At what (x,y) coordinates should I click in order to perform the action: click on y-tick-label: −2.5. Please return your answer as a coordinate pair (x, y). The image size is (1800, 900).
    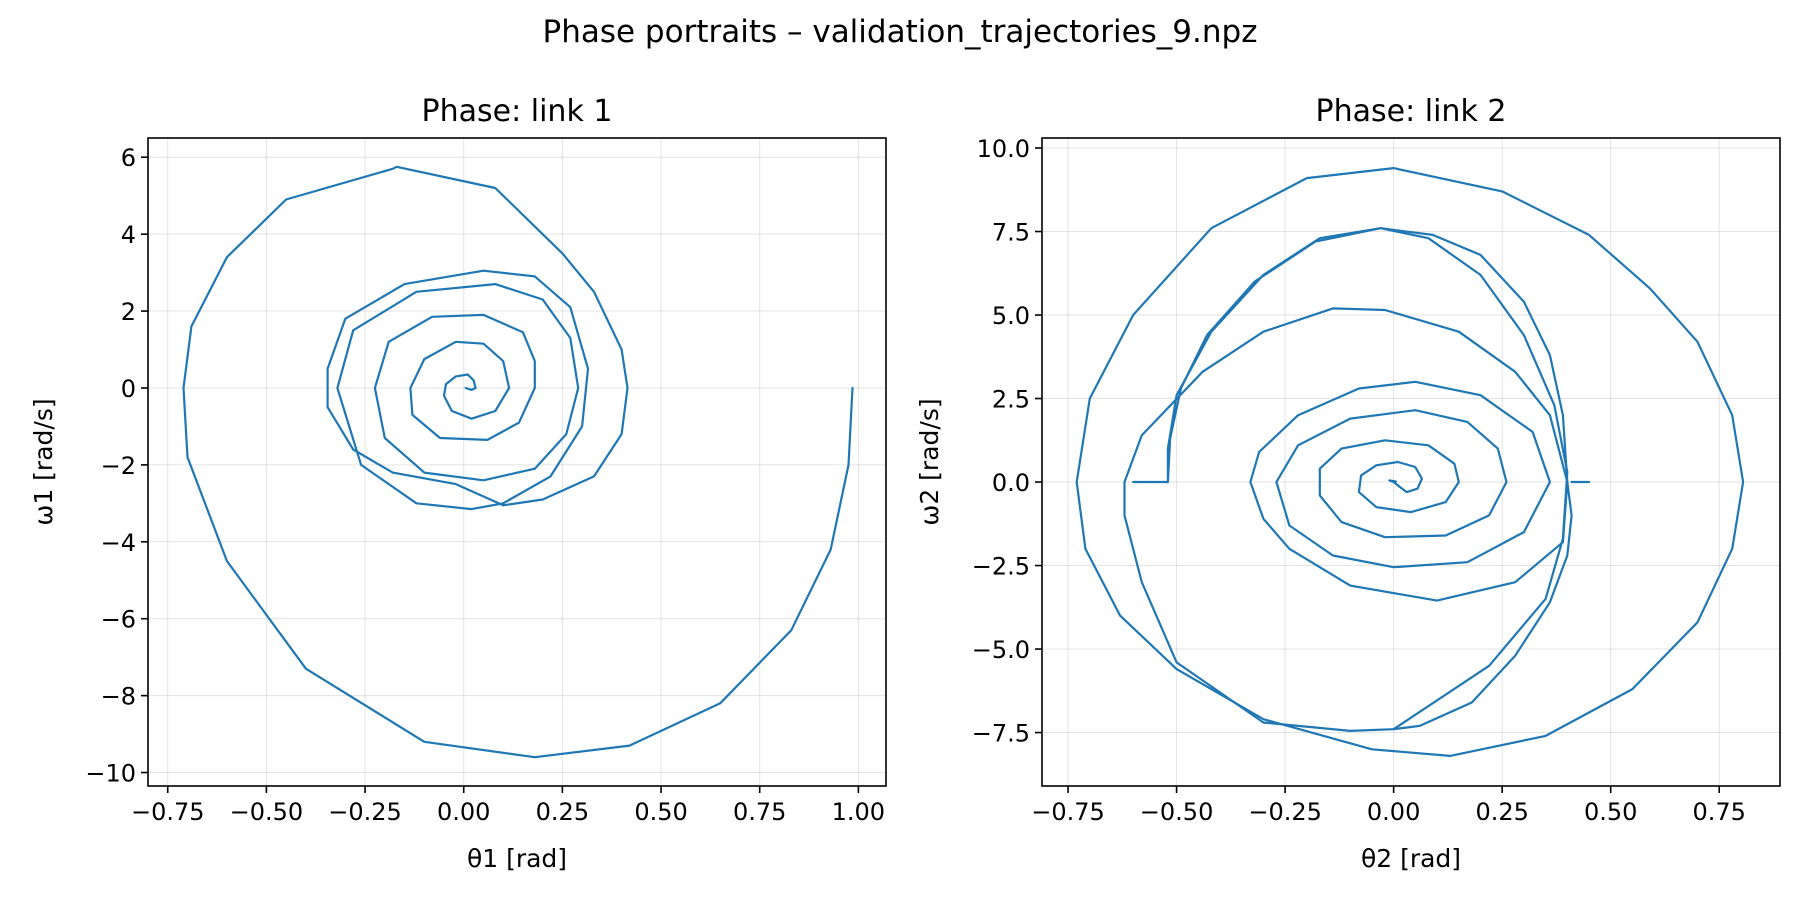
    Looking at the image, I should click on (1001, 567).